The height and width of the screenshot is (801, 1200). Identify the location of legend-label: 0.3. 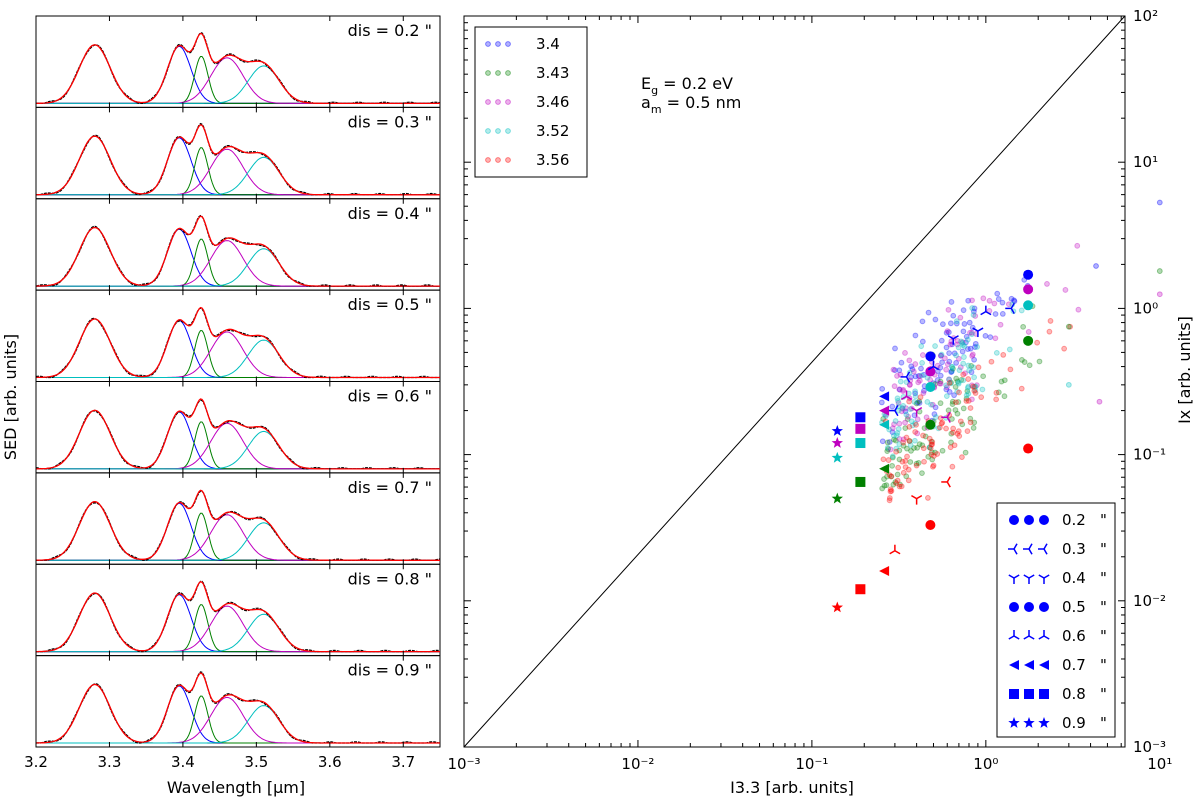
(1074, 549).